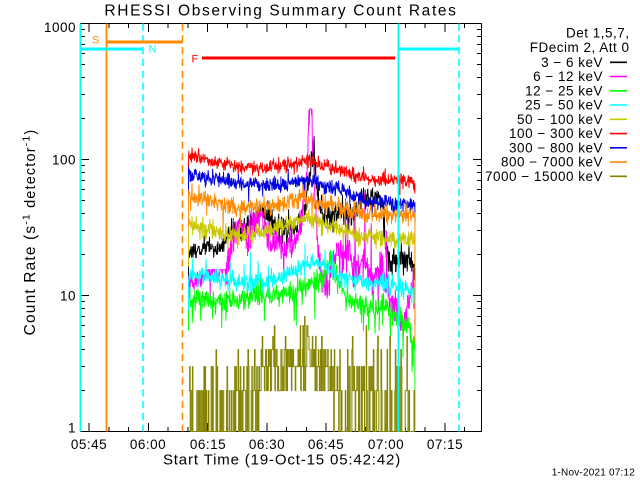  Describe the element at coordinates (544, 176) in the screenshot. I see `svg-text: 7000 − 15000 keV` at that location.